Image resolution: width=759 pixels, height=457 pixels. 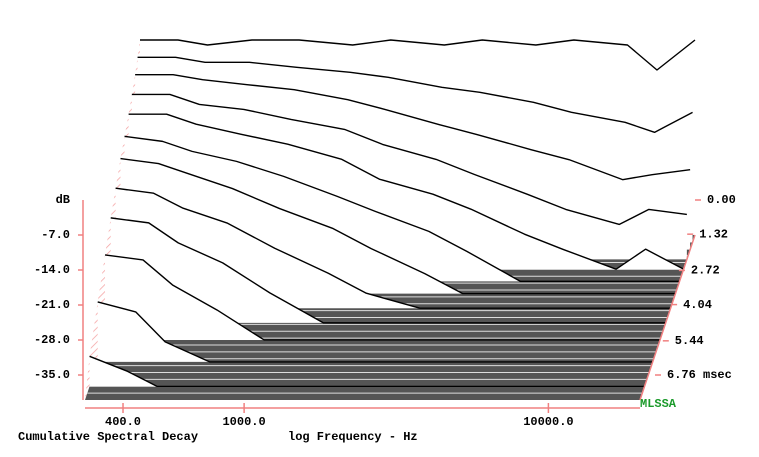 What do you see at coordinates (52, 340) in the screenshot?
I see `y-tick-label: -28.0` at bounding box center [52, 340].